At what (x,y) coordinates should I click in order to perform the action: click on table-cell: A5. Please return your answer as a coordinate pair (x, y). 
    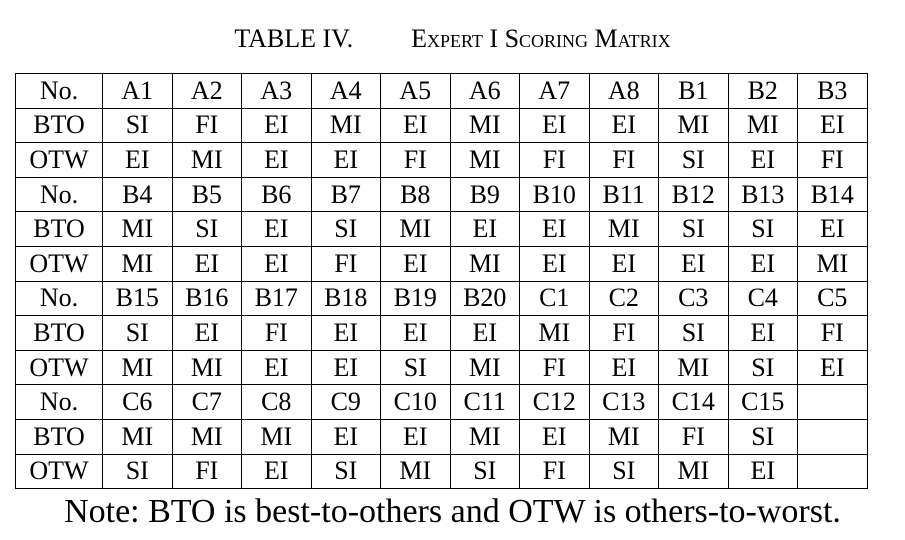
    Looking at the image, I should click on (415, 91).